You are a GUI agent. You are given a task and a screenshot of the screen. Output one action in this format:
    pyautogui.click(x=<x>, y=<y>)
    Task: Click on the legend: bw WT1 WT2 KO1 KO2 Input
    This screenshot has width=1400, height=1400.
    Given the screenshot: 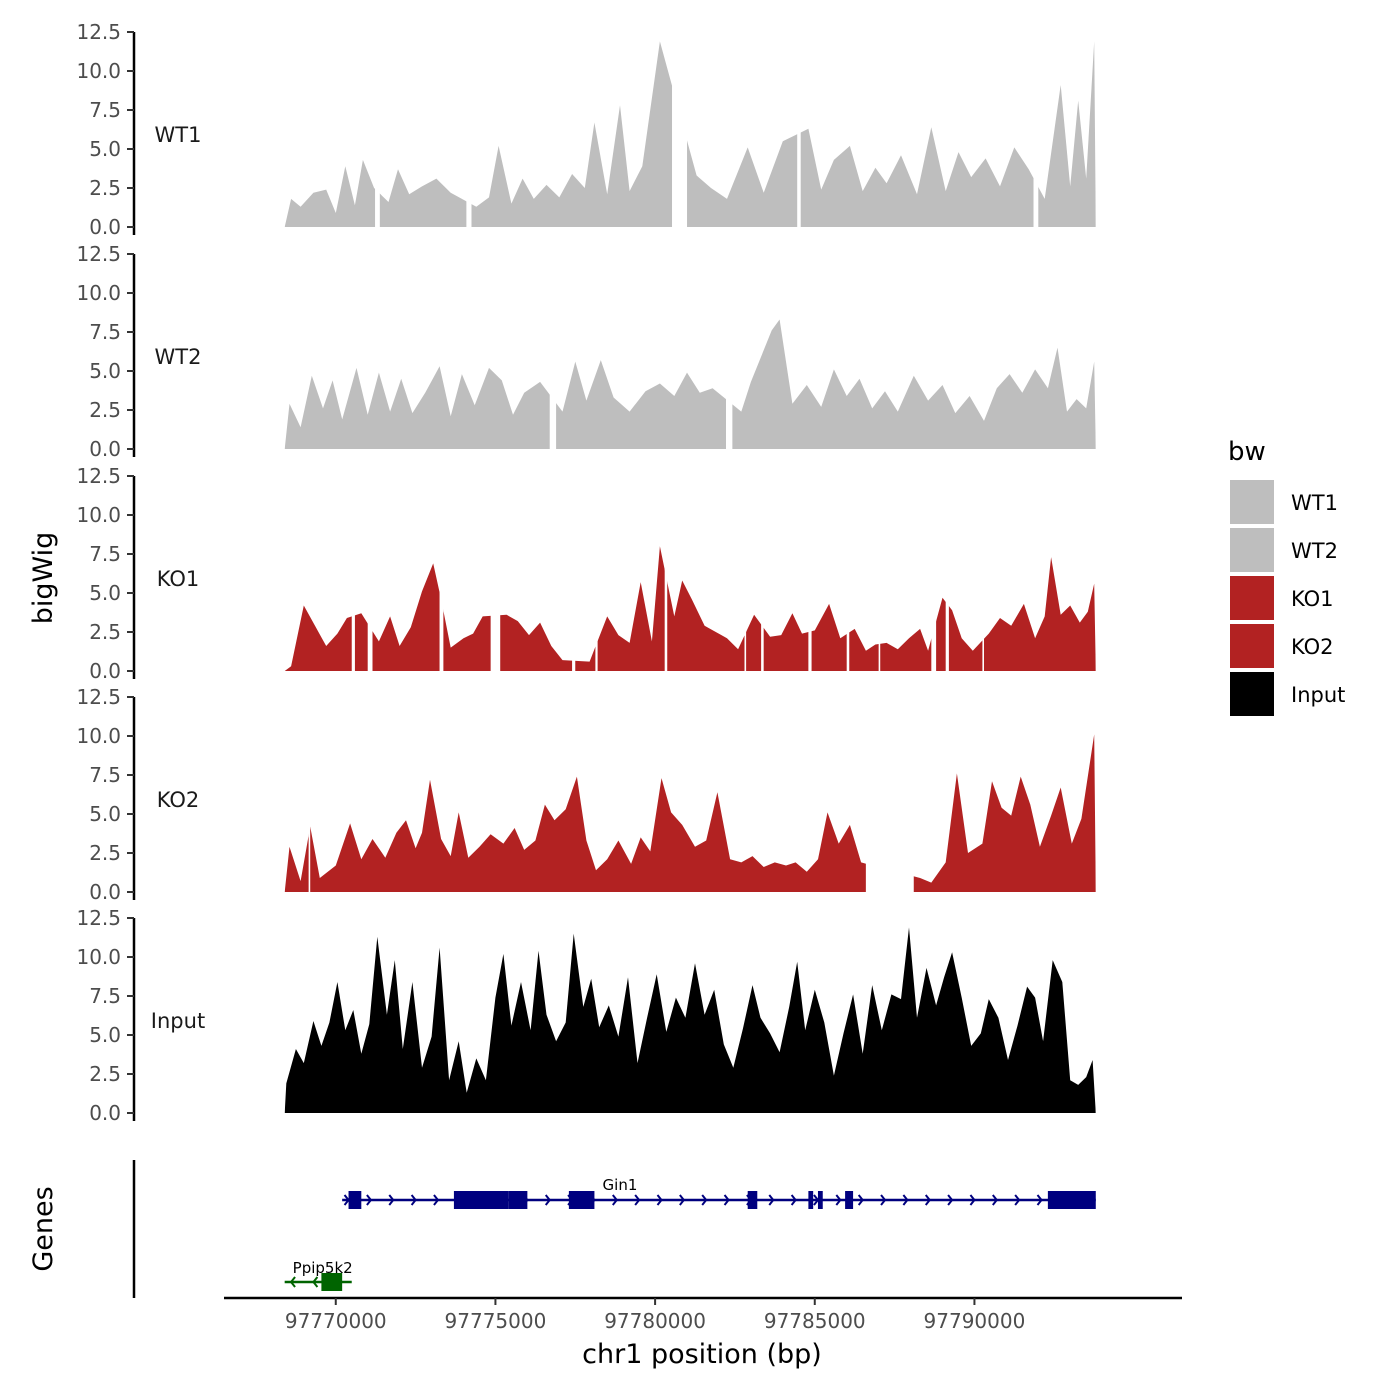 What is the action you would take?
    pyautogui.click(x=1286, y=576)
    